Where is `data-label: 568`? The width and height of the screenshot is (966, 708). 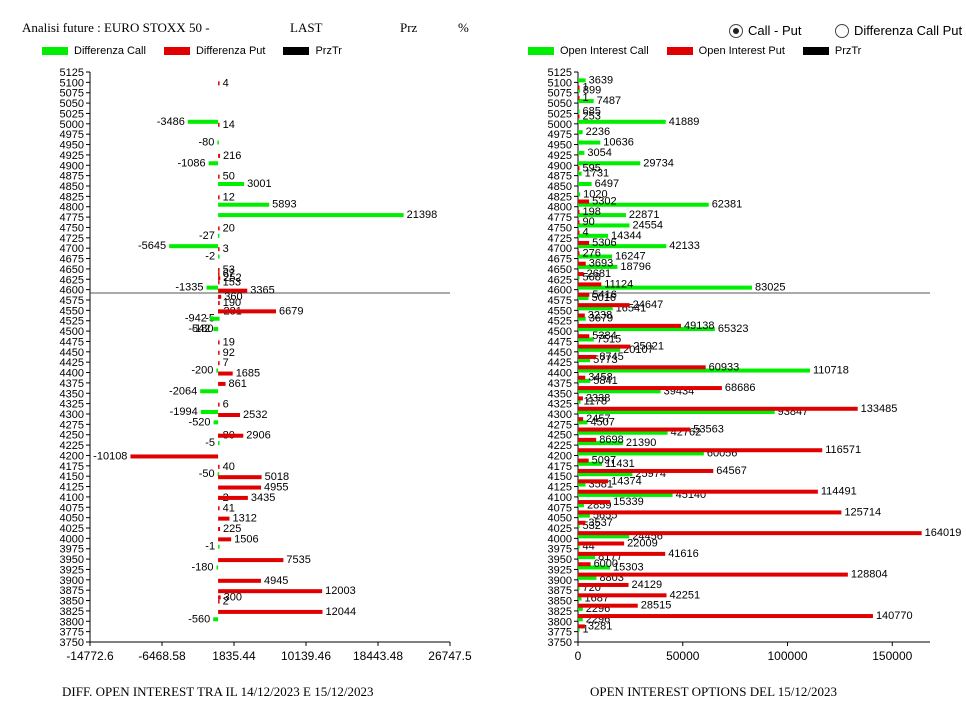 data-label: 568 is located at coordinates (592, 277).